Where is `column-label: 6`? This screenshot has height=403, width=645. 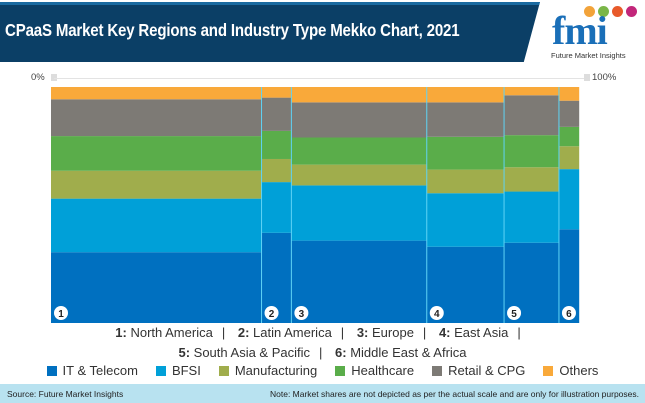
column-label: 6 is located at coordinates (569, 314).